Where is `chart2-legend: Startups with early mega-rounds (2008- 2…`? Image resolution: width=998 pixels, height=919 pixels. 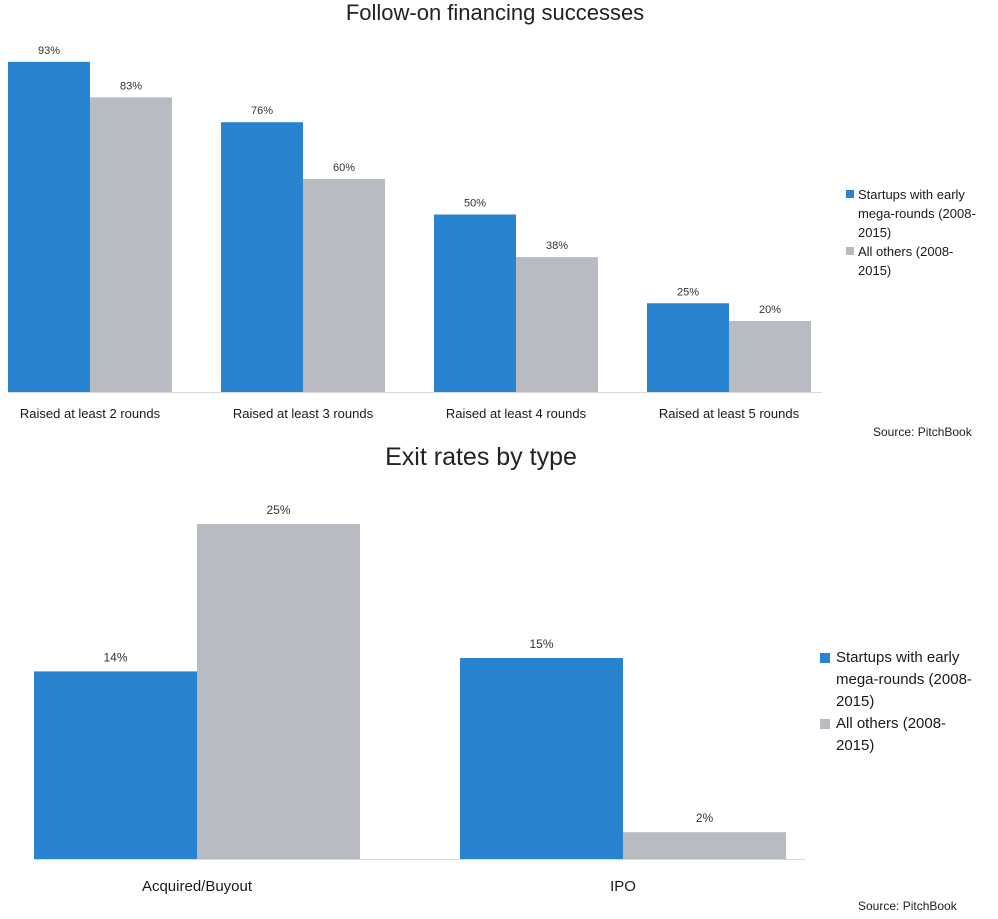 chart2-legend: Startups with early mega-rounds (2008- 2… is located at coordinates (896, 702).